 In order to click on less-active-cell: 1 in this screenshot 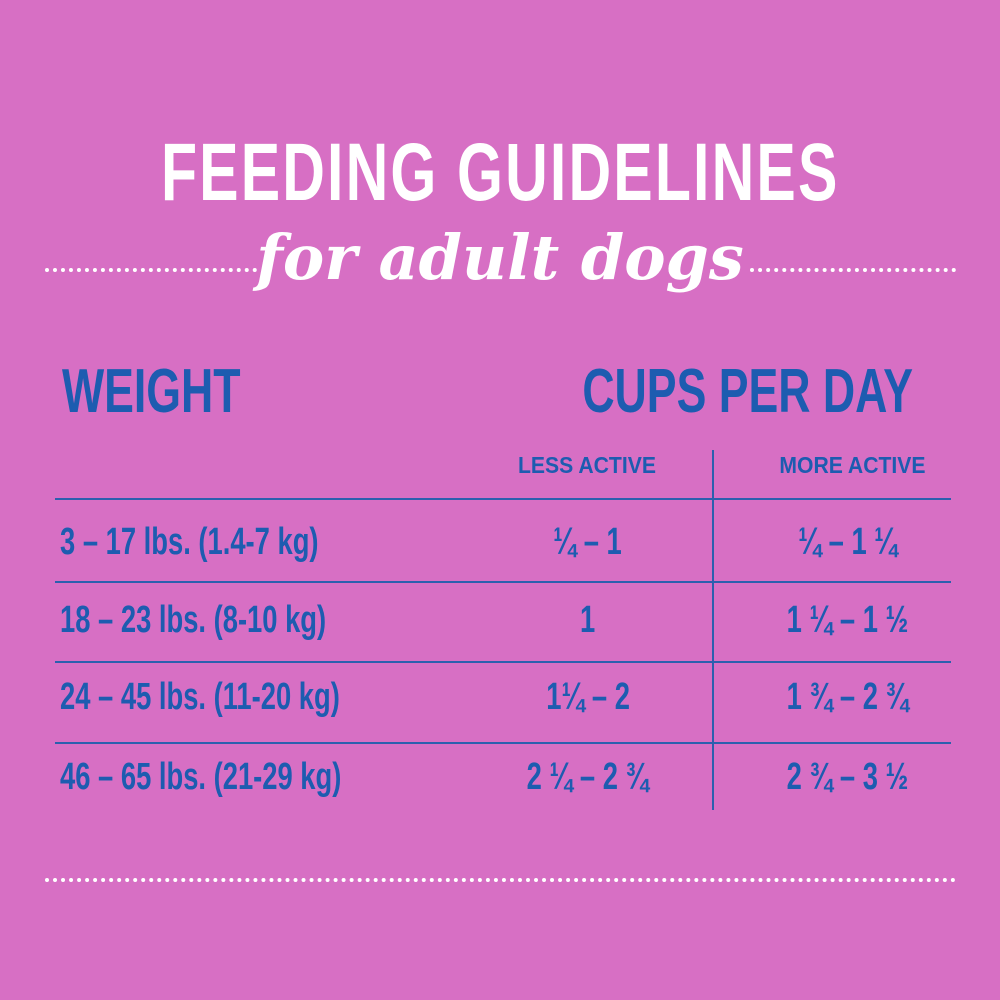, I will do `click(588, 620)`.